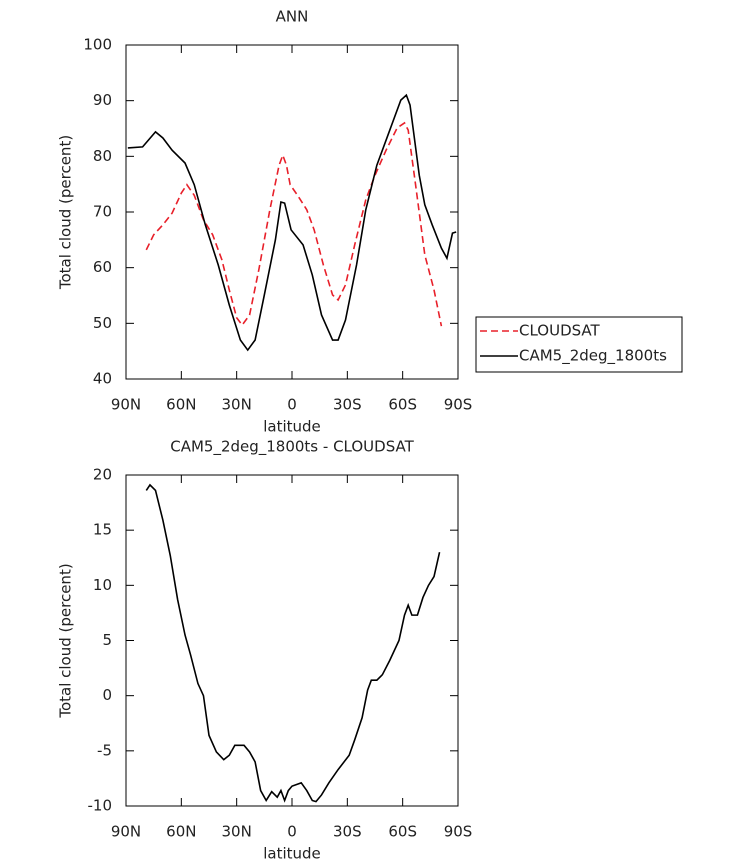  What do you see at coordinates (102, 156) in the screenshot?
I see `y-tick-label: 80` at bounding box center [102, 156].